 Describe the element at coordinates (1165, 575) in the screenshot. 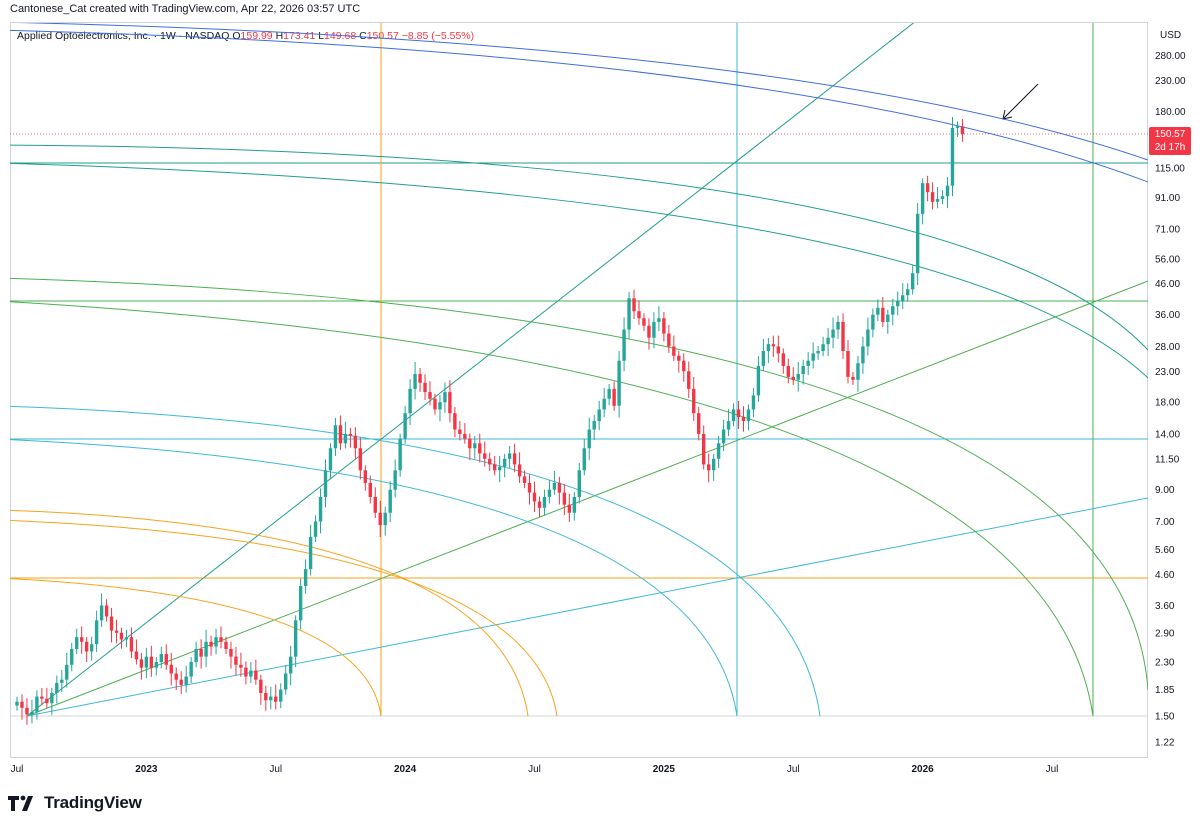

I see `price-tick-label: 4.60` at that location.